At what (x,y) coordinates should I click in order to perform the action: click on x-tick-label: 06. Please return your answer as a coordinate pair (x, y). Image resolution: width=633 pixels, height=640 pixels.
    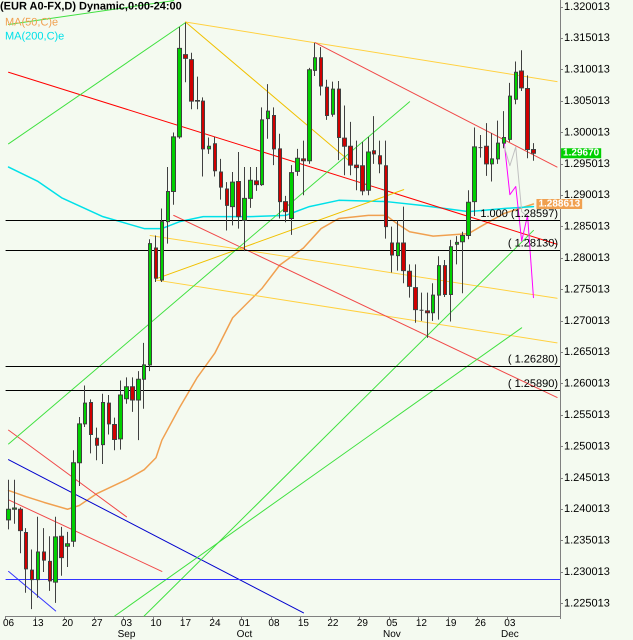
    Looking at the image, I should click on (8, 623).